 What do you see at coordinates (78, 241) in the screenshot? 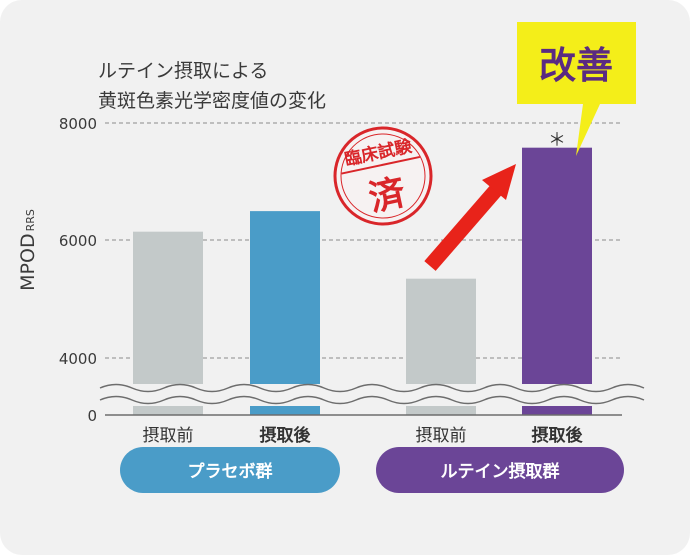
I see `y-tick-6000: 6000` at bounding box center [78, 241].